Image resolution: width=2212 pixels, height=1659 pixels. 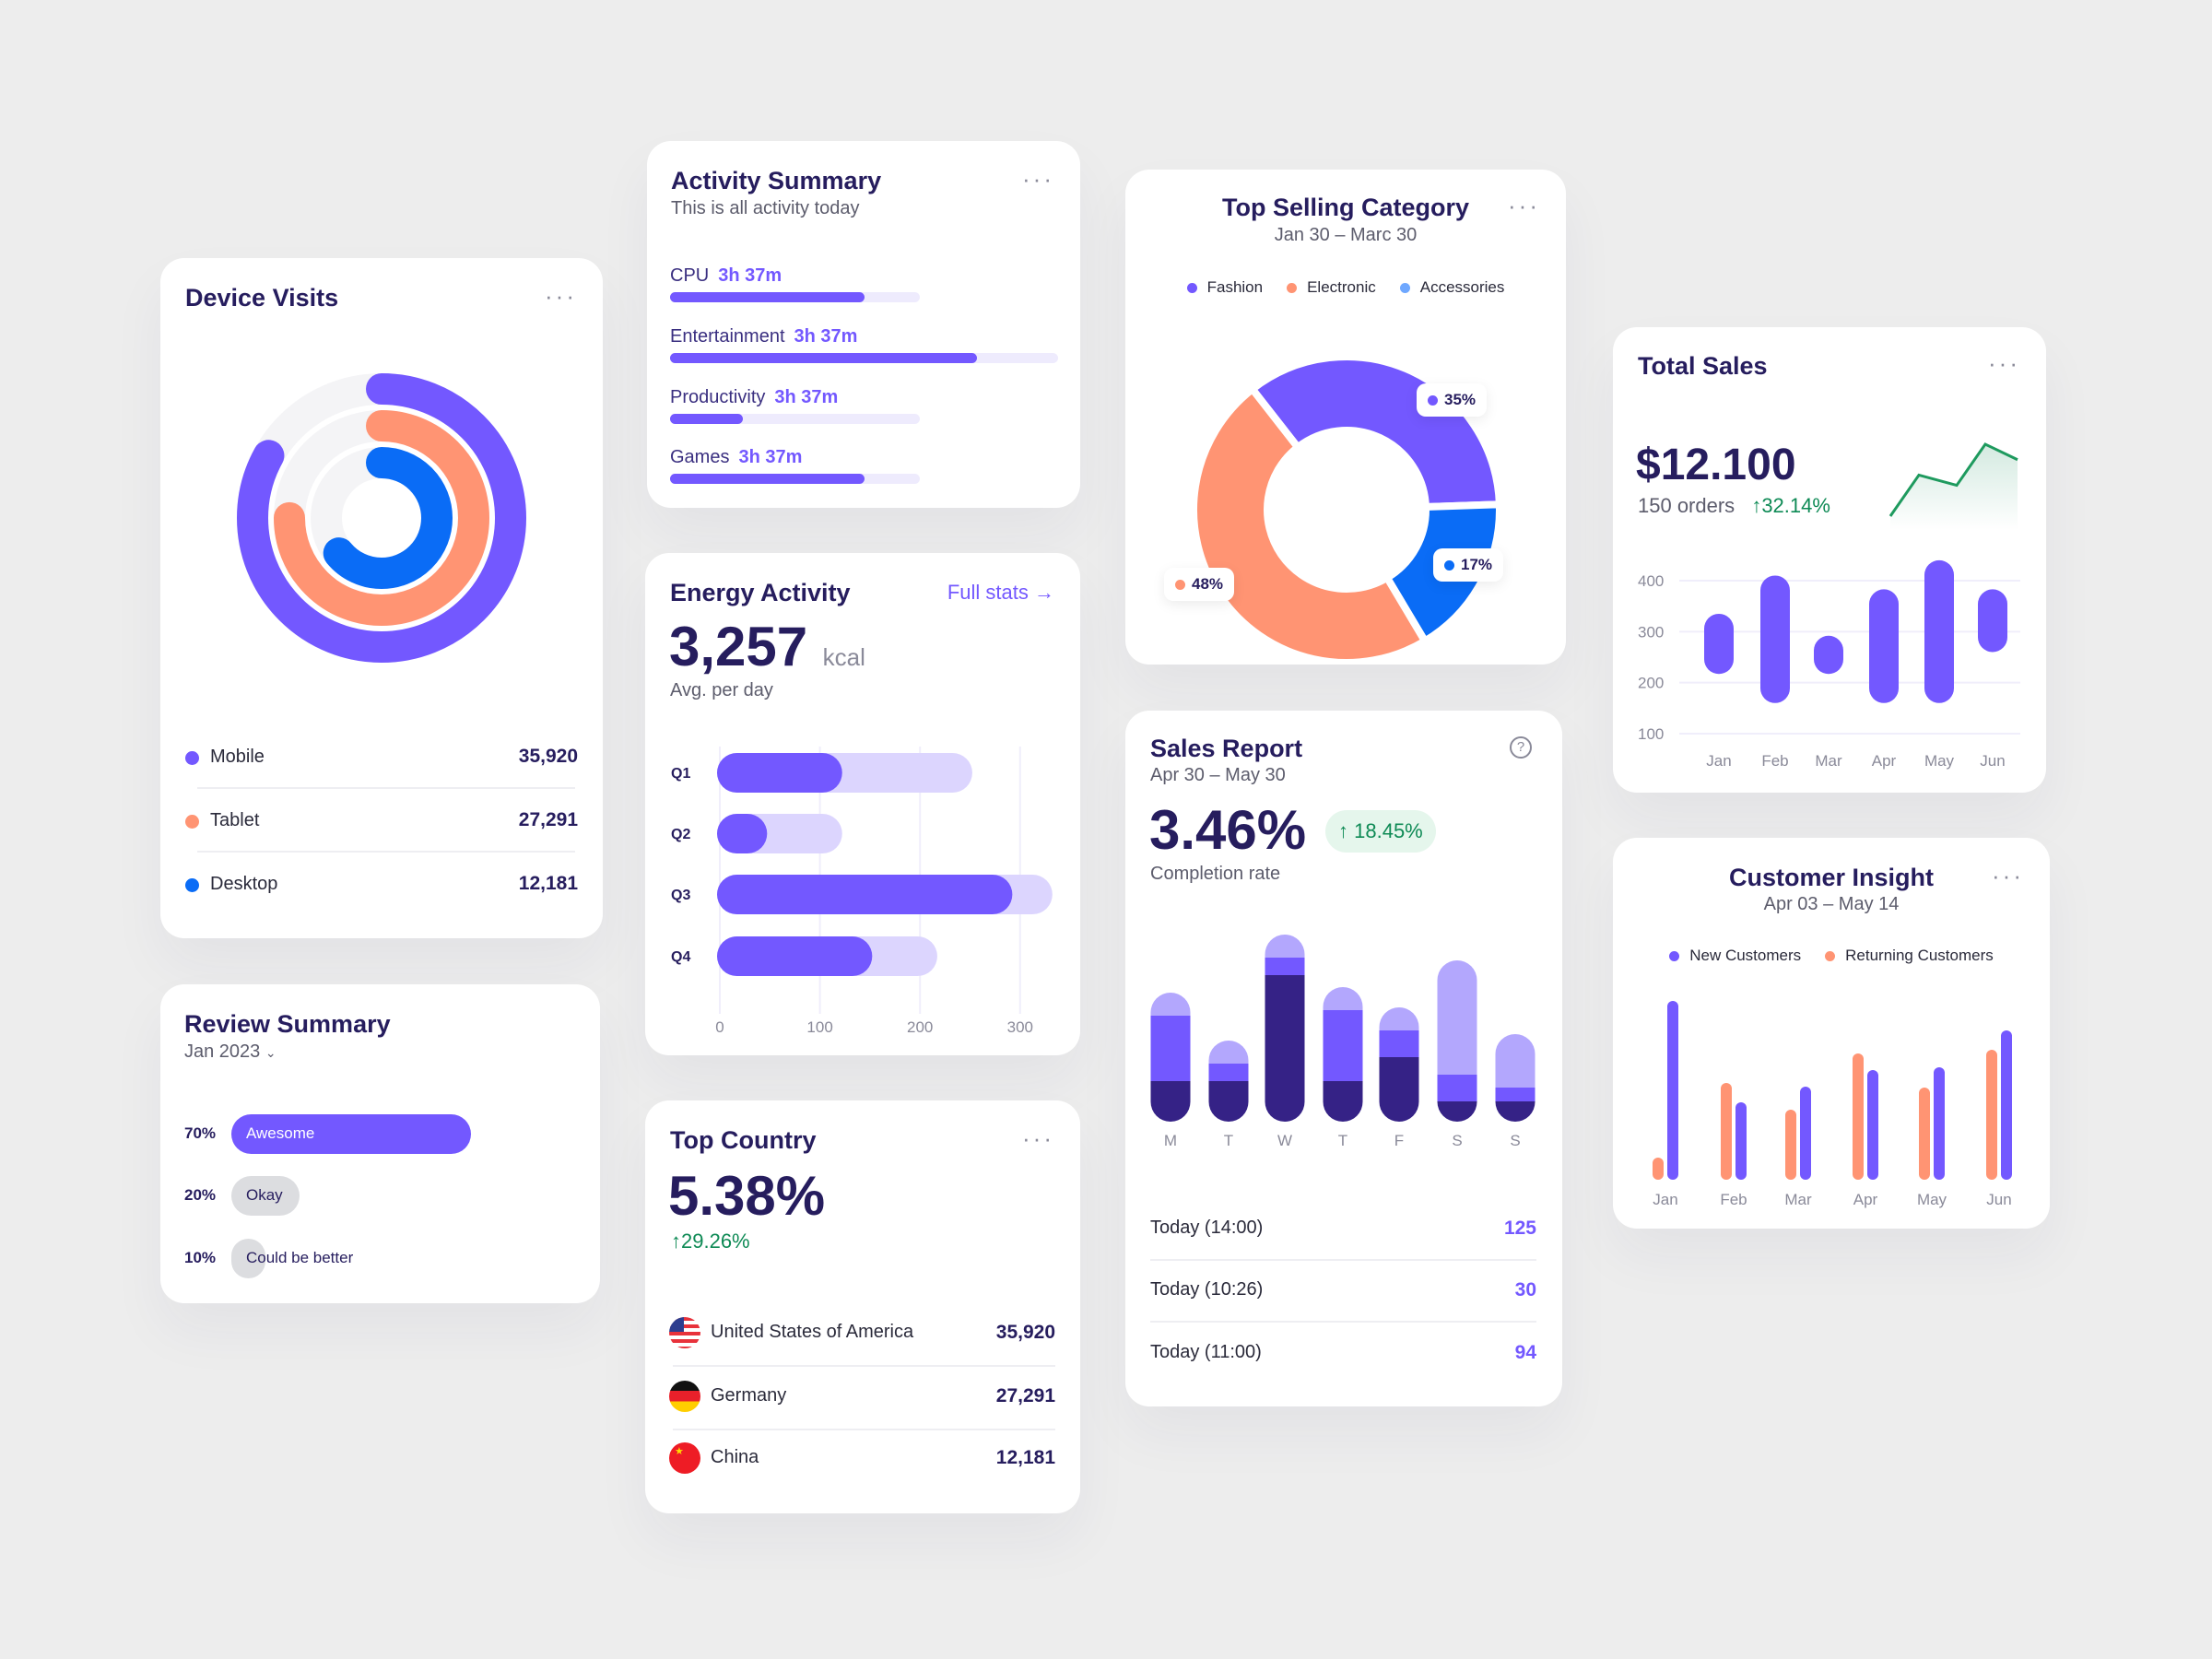 I want to click on legend-row: Mobile 35,920, so click(x=381, y=757).